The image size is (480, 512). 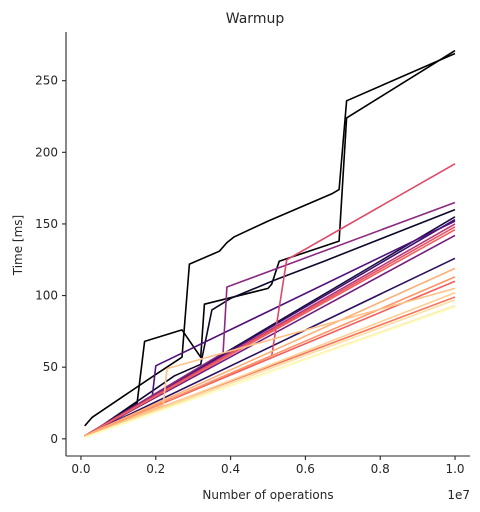 What do you see at coordinates (46, 152) in the screenshot?
I see `y-tick-label: 200` at bounding box center [46, 152].